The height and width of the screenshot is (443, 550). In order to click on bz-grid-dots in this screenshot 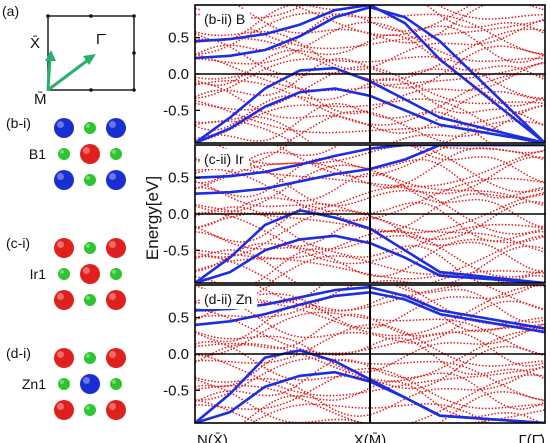, I will do `click(91, 53)`.